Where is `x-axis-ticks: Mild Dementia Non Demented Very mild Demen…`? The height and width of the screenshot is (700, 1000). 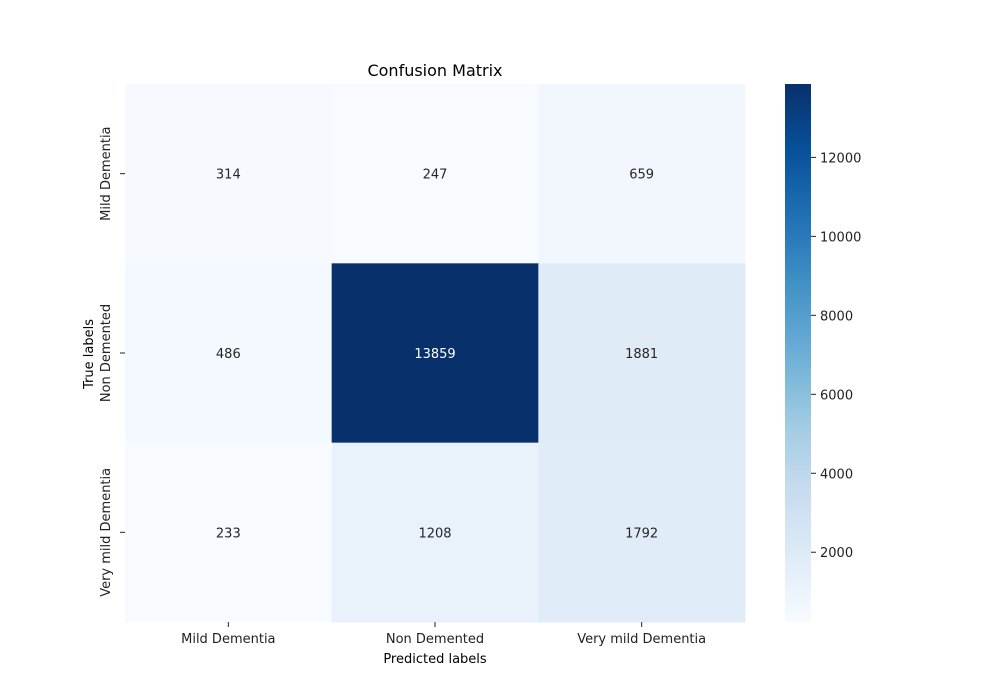 x-axis-ticks: Mild Dementia Non Demented Very mild Demen… is located at coordinates (443, 634).